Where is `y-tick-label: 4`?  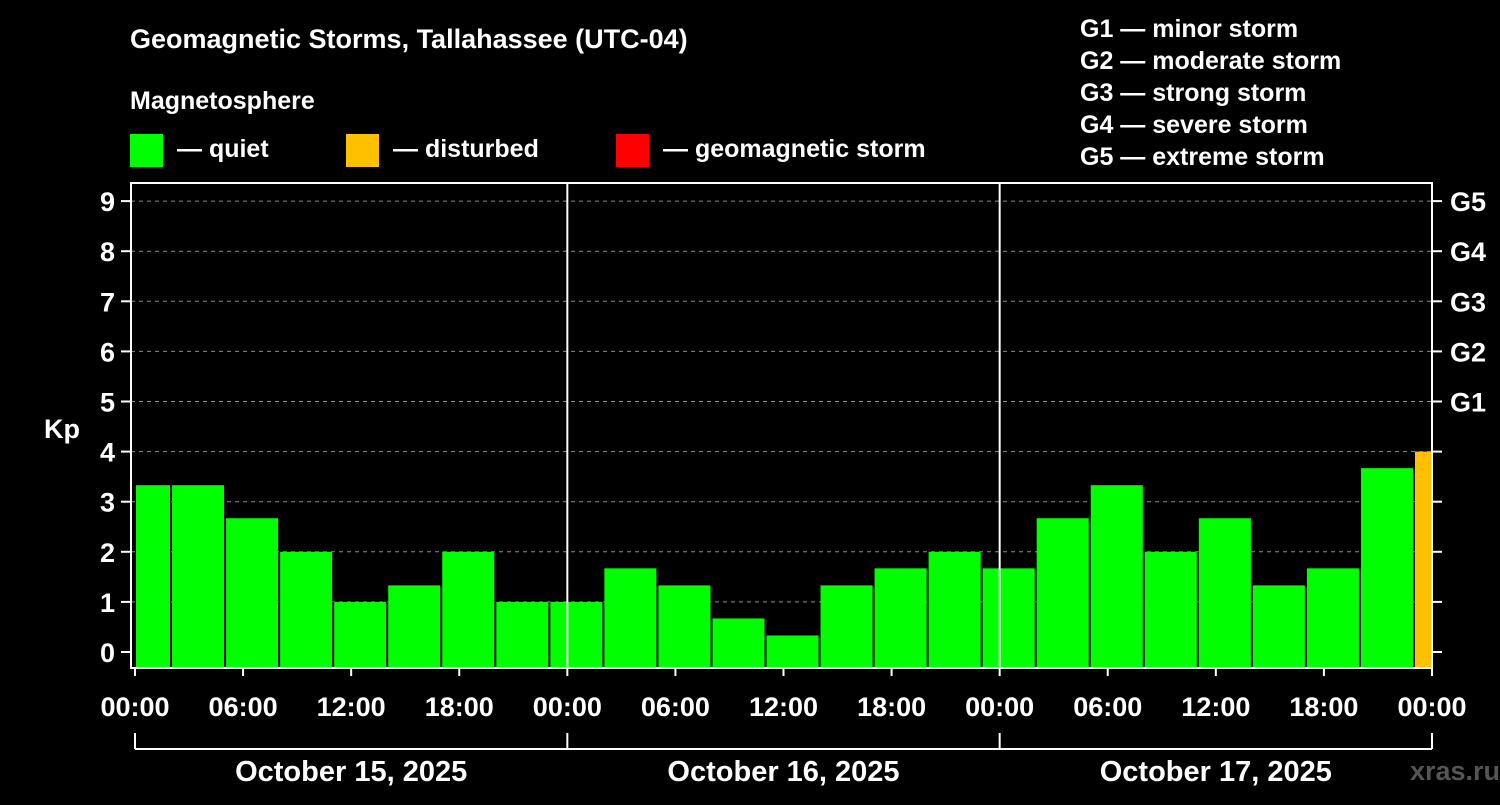
y-tick-label: 4 is located at coordinates (107, 453).